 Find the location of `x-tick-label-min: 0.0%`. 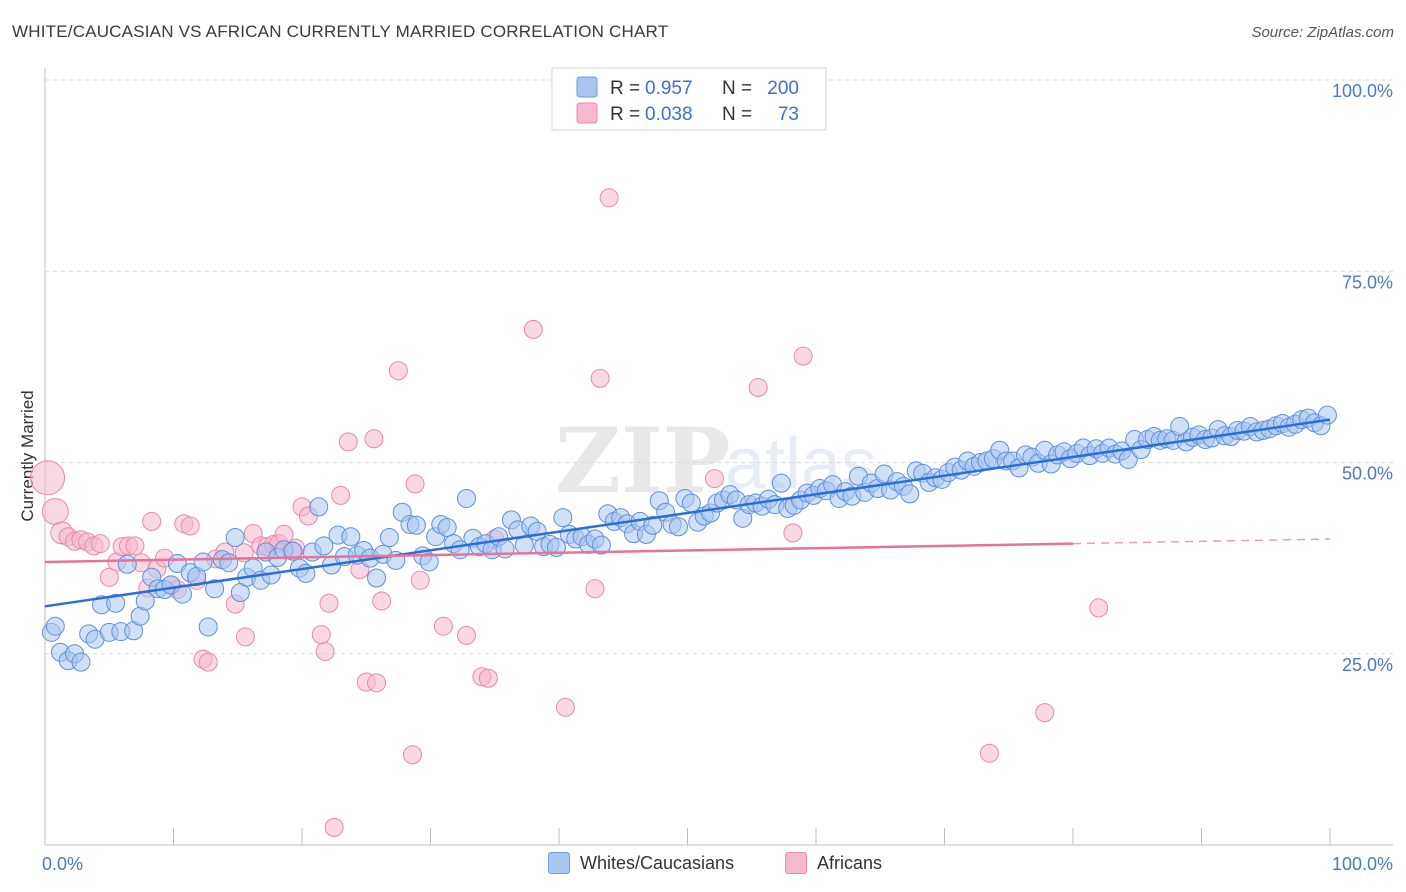

x-tick-label-min: 0.0% is located at coordinates (62, 864).